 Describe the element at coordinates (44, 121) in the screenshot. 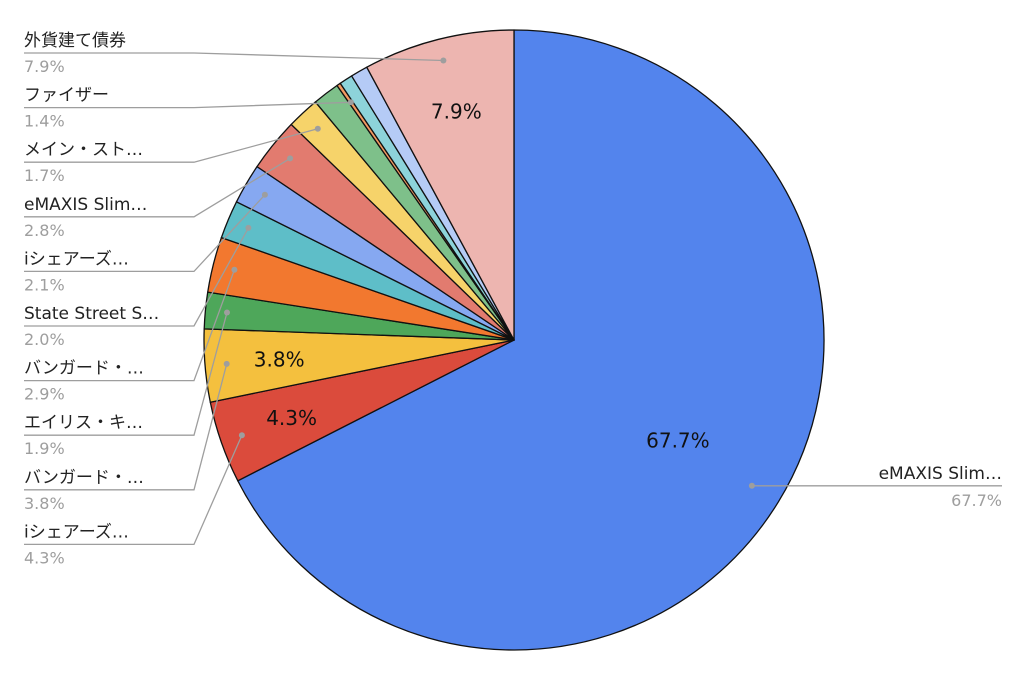

I see `slice-outside-percent-10: 1.4%` at that location.